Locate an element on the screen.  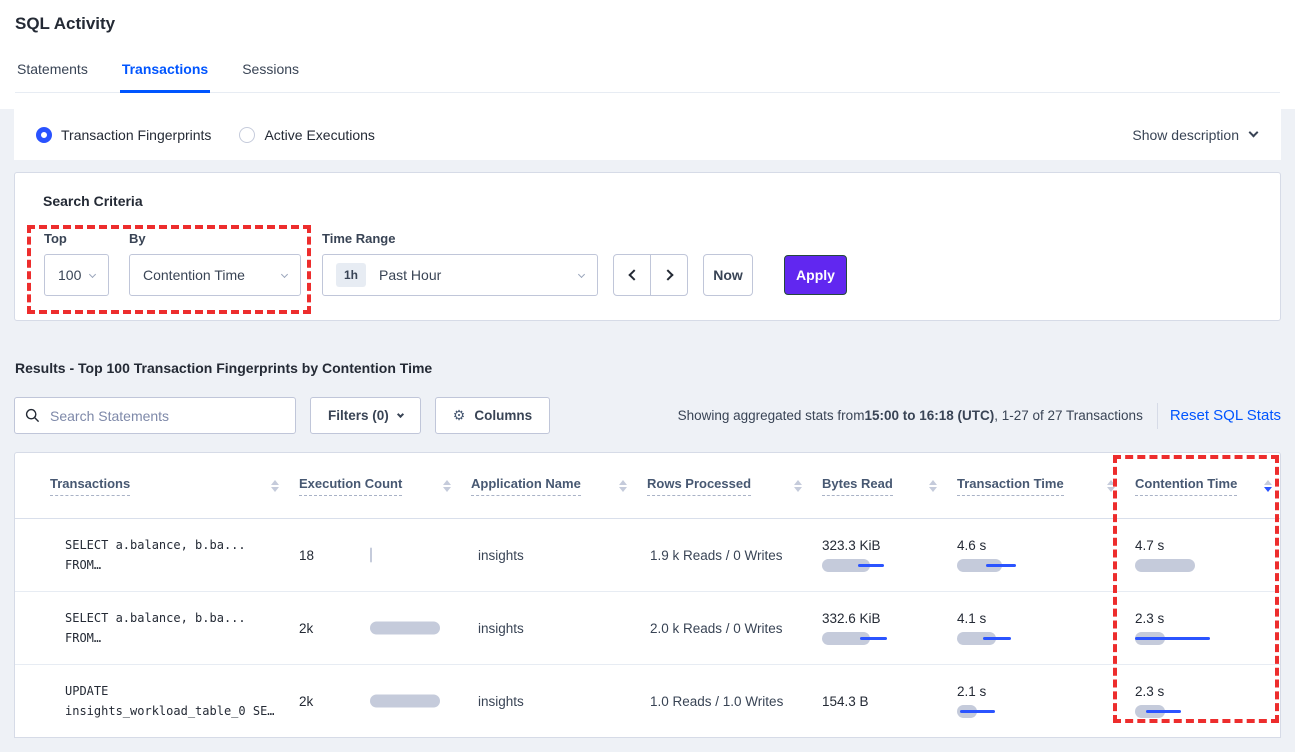
top-select: 100 is located at coordinates (76, 275).